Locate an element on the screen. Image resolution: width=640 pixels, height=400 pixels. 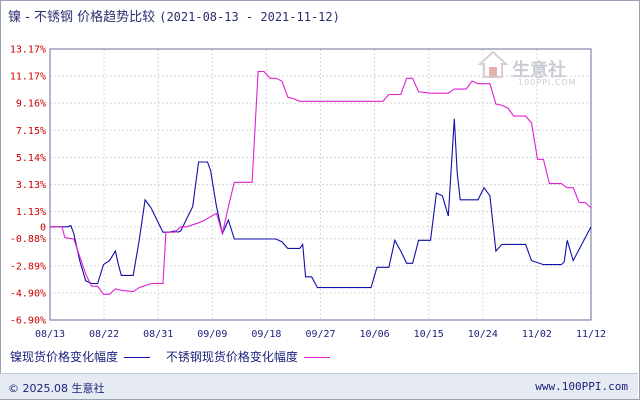
x-tick-label: 09/09 is located at coordinates (212, 334).